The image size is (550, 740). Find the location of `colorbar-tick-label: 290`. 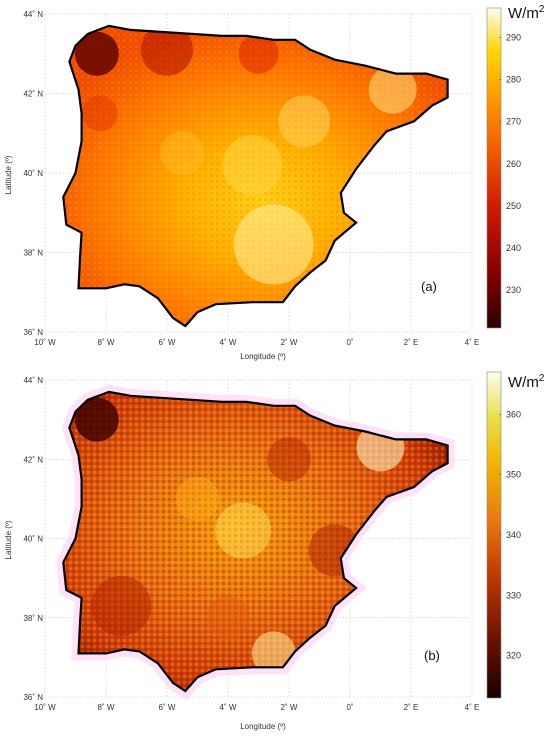

colorbar-tick-label: 290 is located at coordinates (513, 37).